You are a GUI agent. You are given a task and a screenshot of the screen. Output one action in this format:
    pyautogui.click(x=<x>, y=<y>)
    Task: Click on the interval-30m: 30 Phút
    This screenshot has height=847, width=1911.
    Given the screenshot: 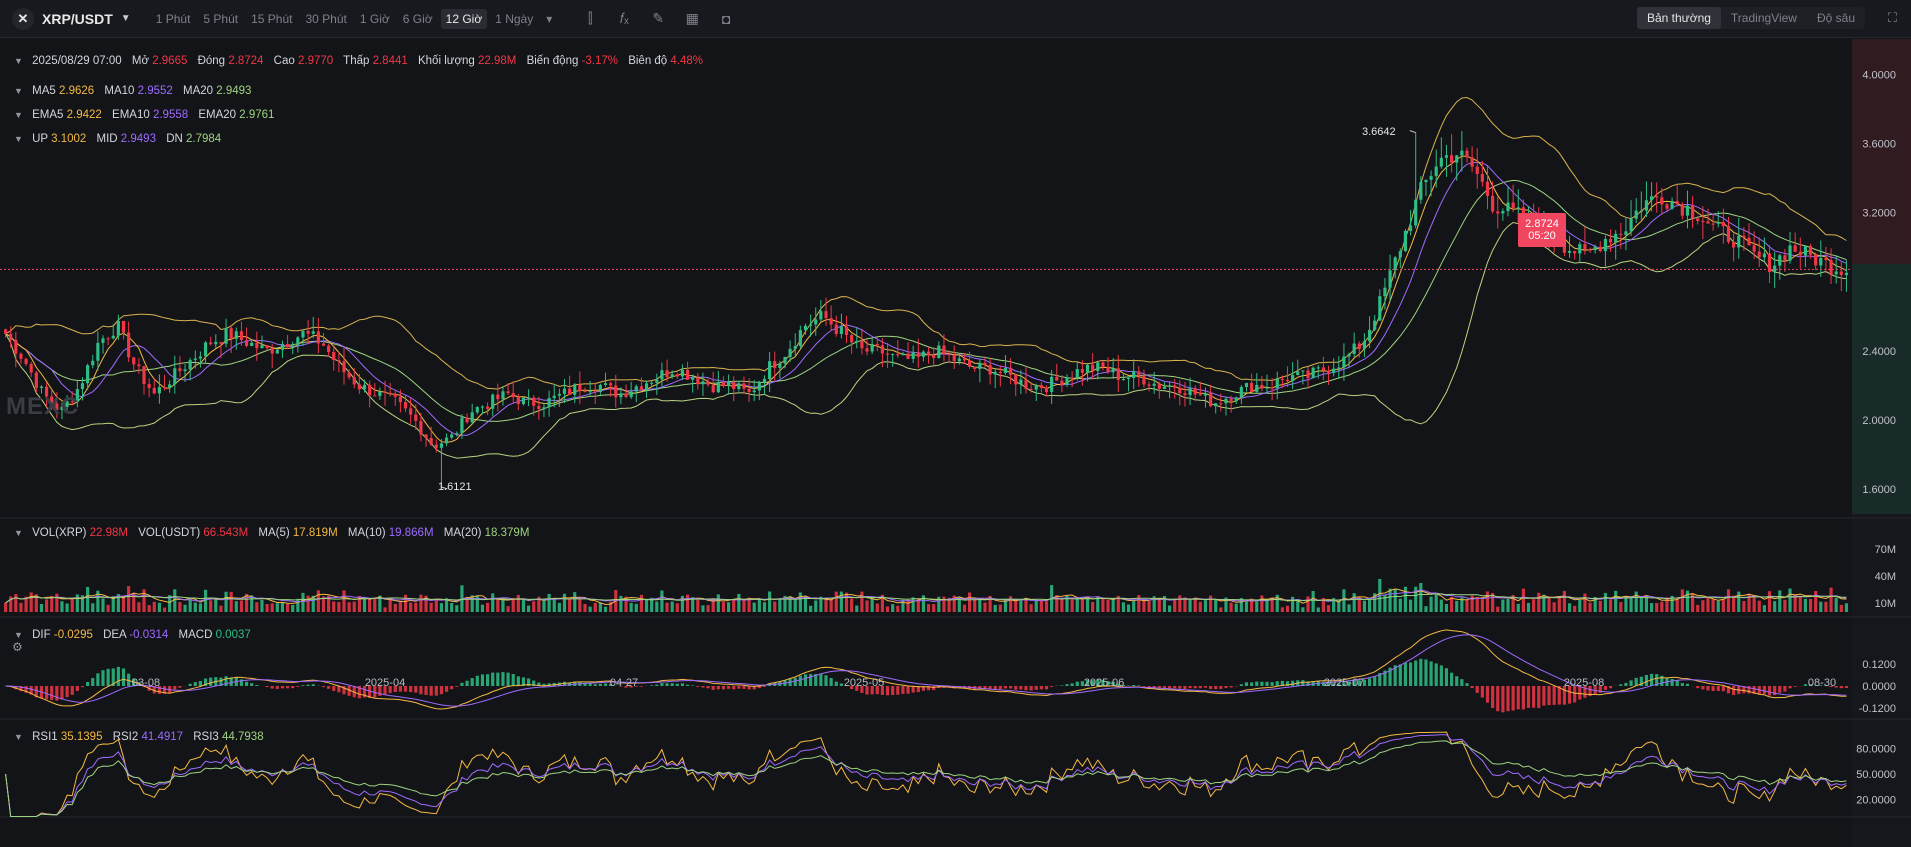 What is the action you would take?
    pyautogui.click(x=326, y=18)
    